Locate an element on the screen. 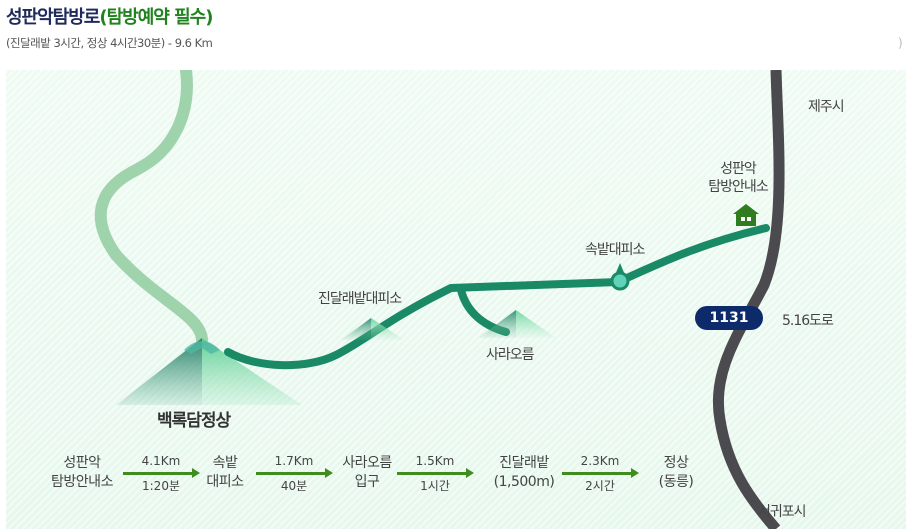 The height and width of the screenshot is (529, 906). route-summary: (진달래밭 3시간, 정상 4시간30분) - 9.6 Km is located at coordinates (109, 43).